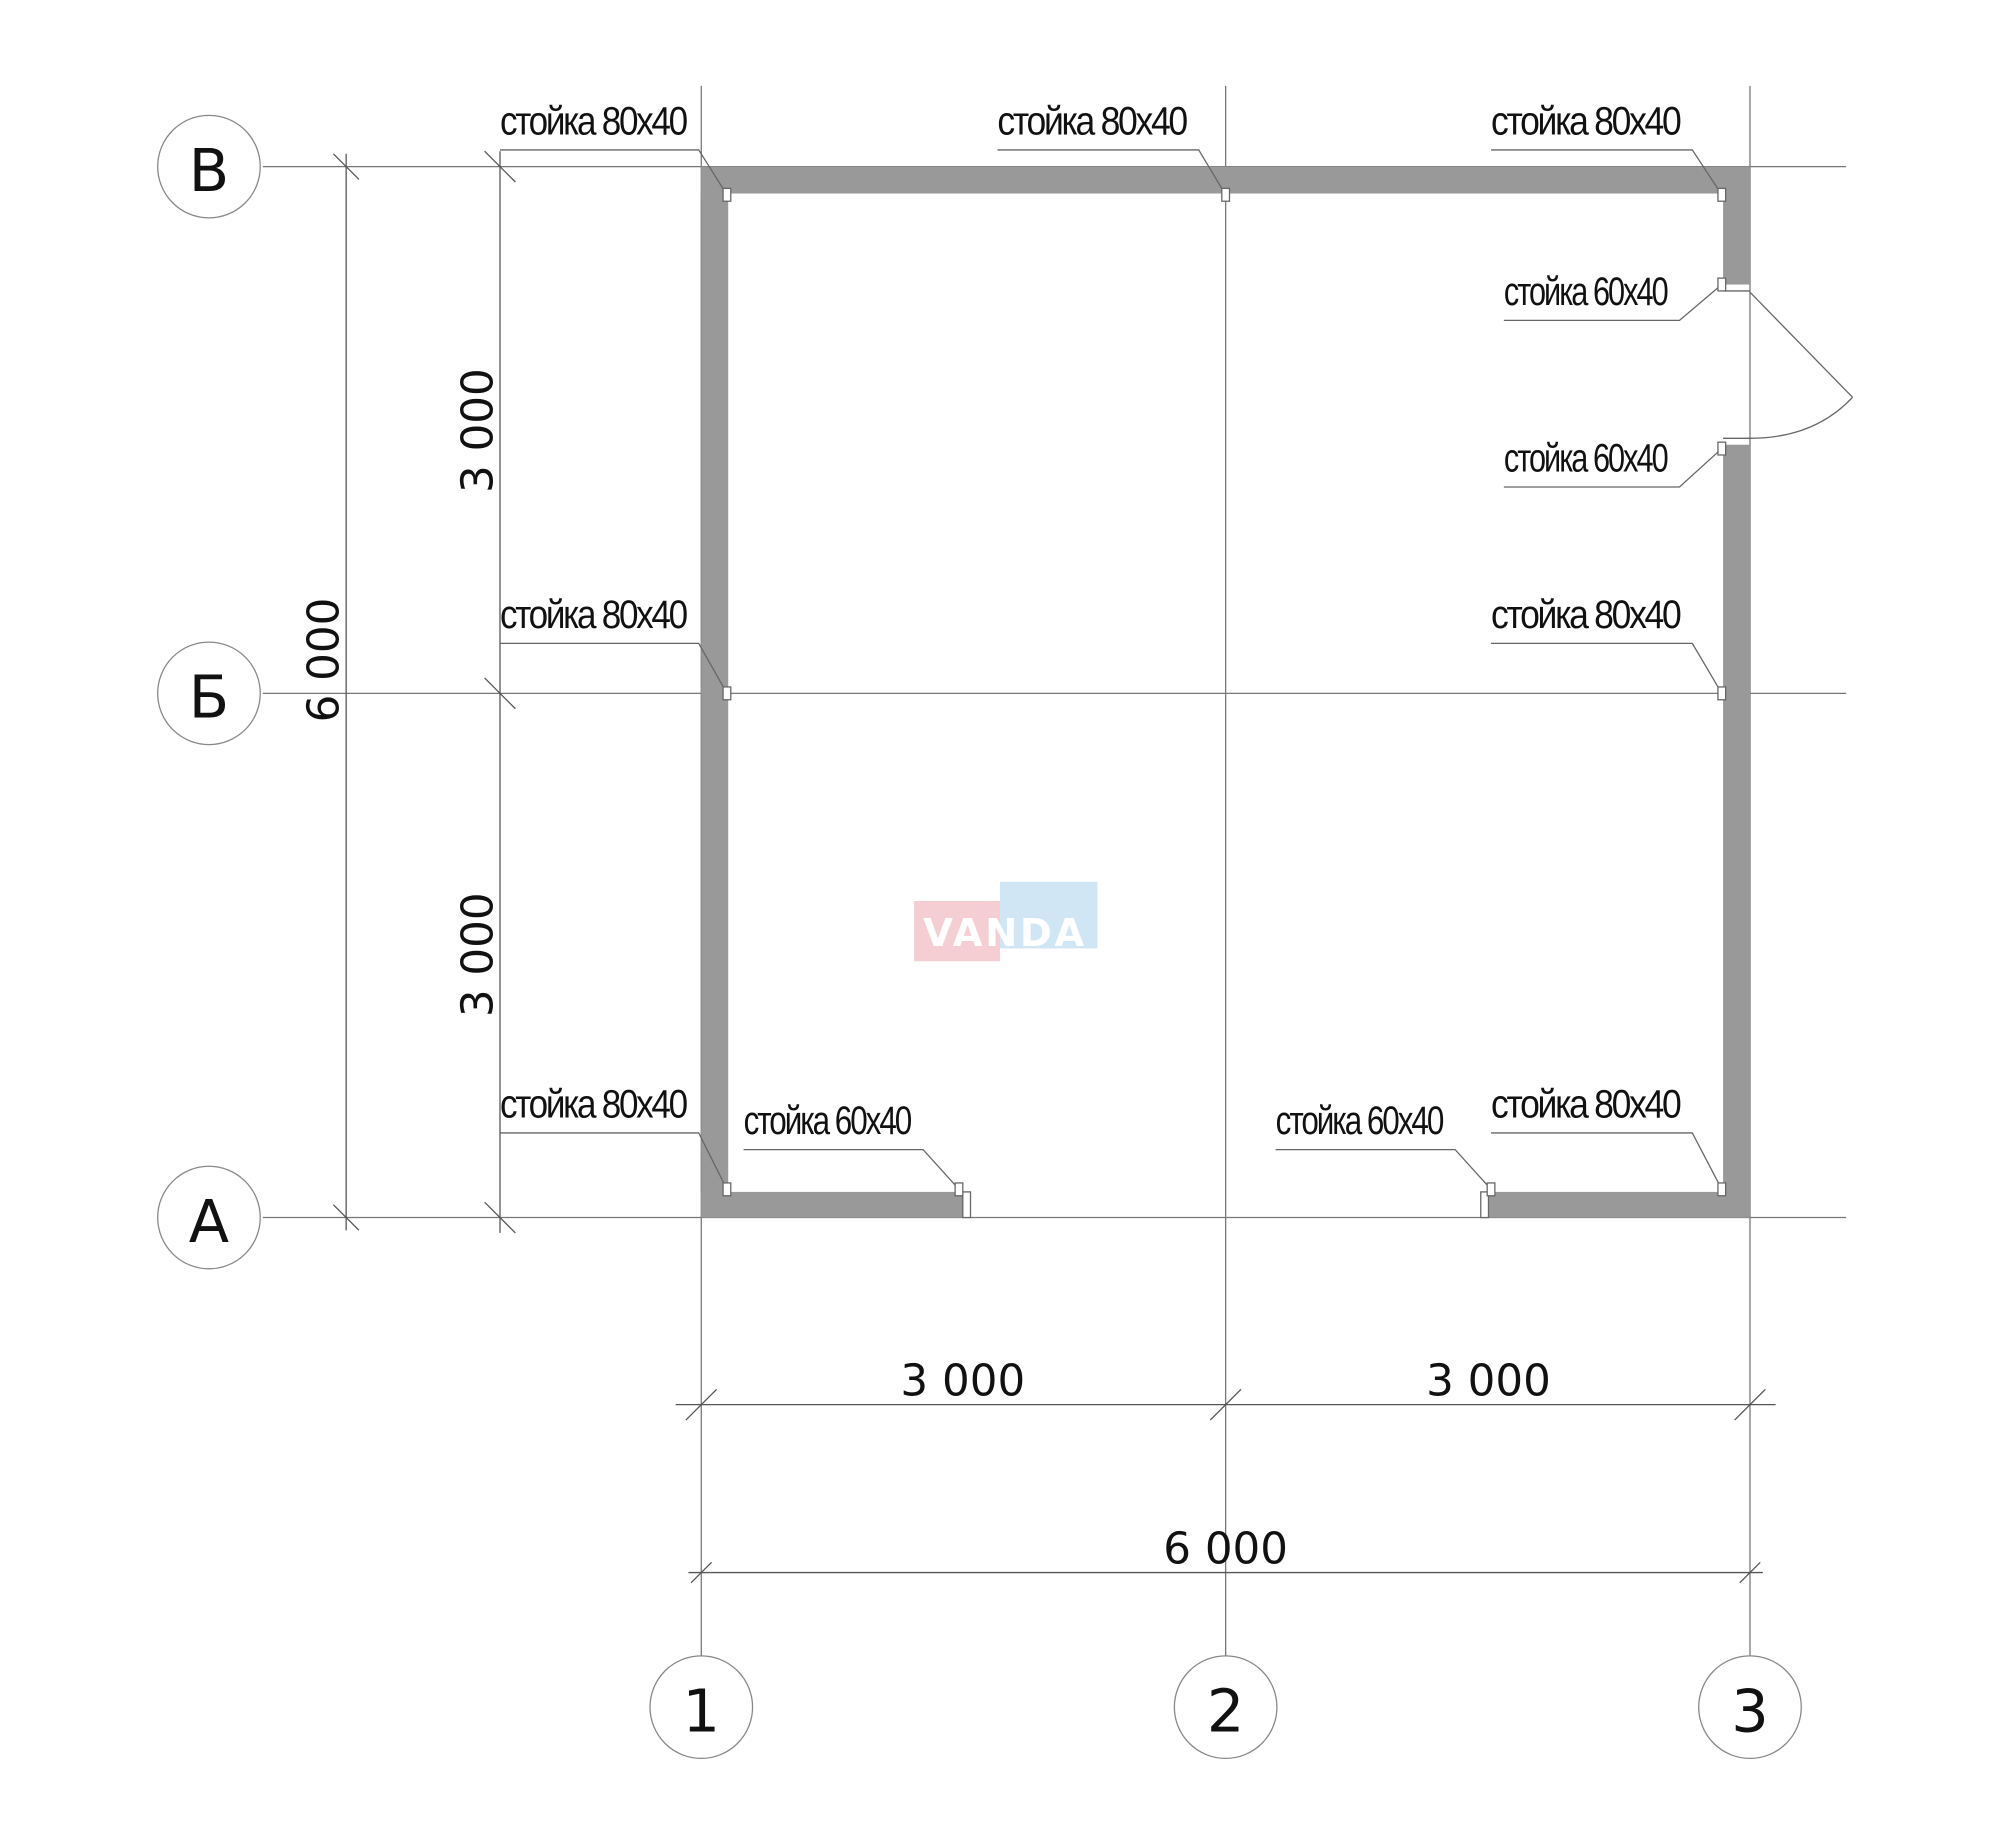 The height and width of the screenshot is (1834, 2000). I want to click on axis-label-a: А, so click(209, 1221).